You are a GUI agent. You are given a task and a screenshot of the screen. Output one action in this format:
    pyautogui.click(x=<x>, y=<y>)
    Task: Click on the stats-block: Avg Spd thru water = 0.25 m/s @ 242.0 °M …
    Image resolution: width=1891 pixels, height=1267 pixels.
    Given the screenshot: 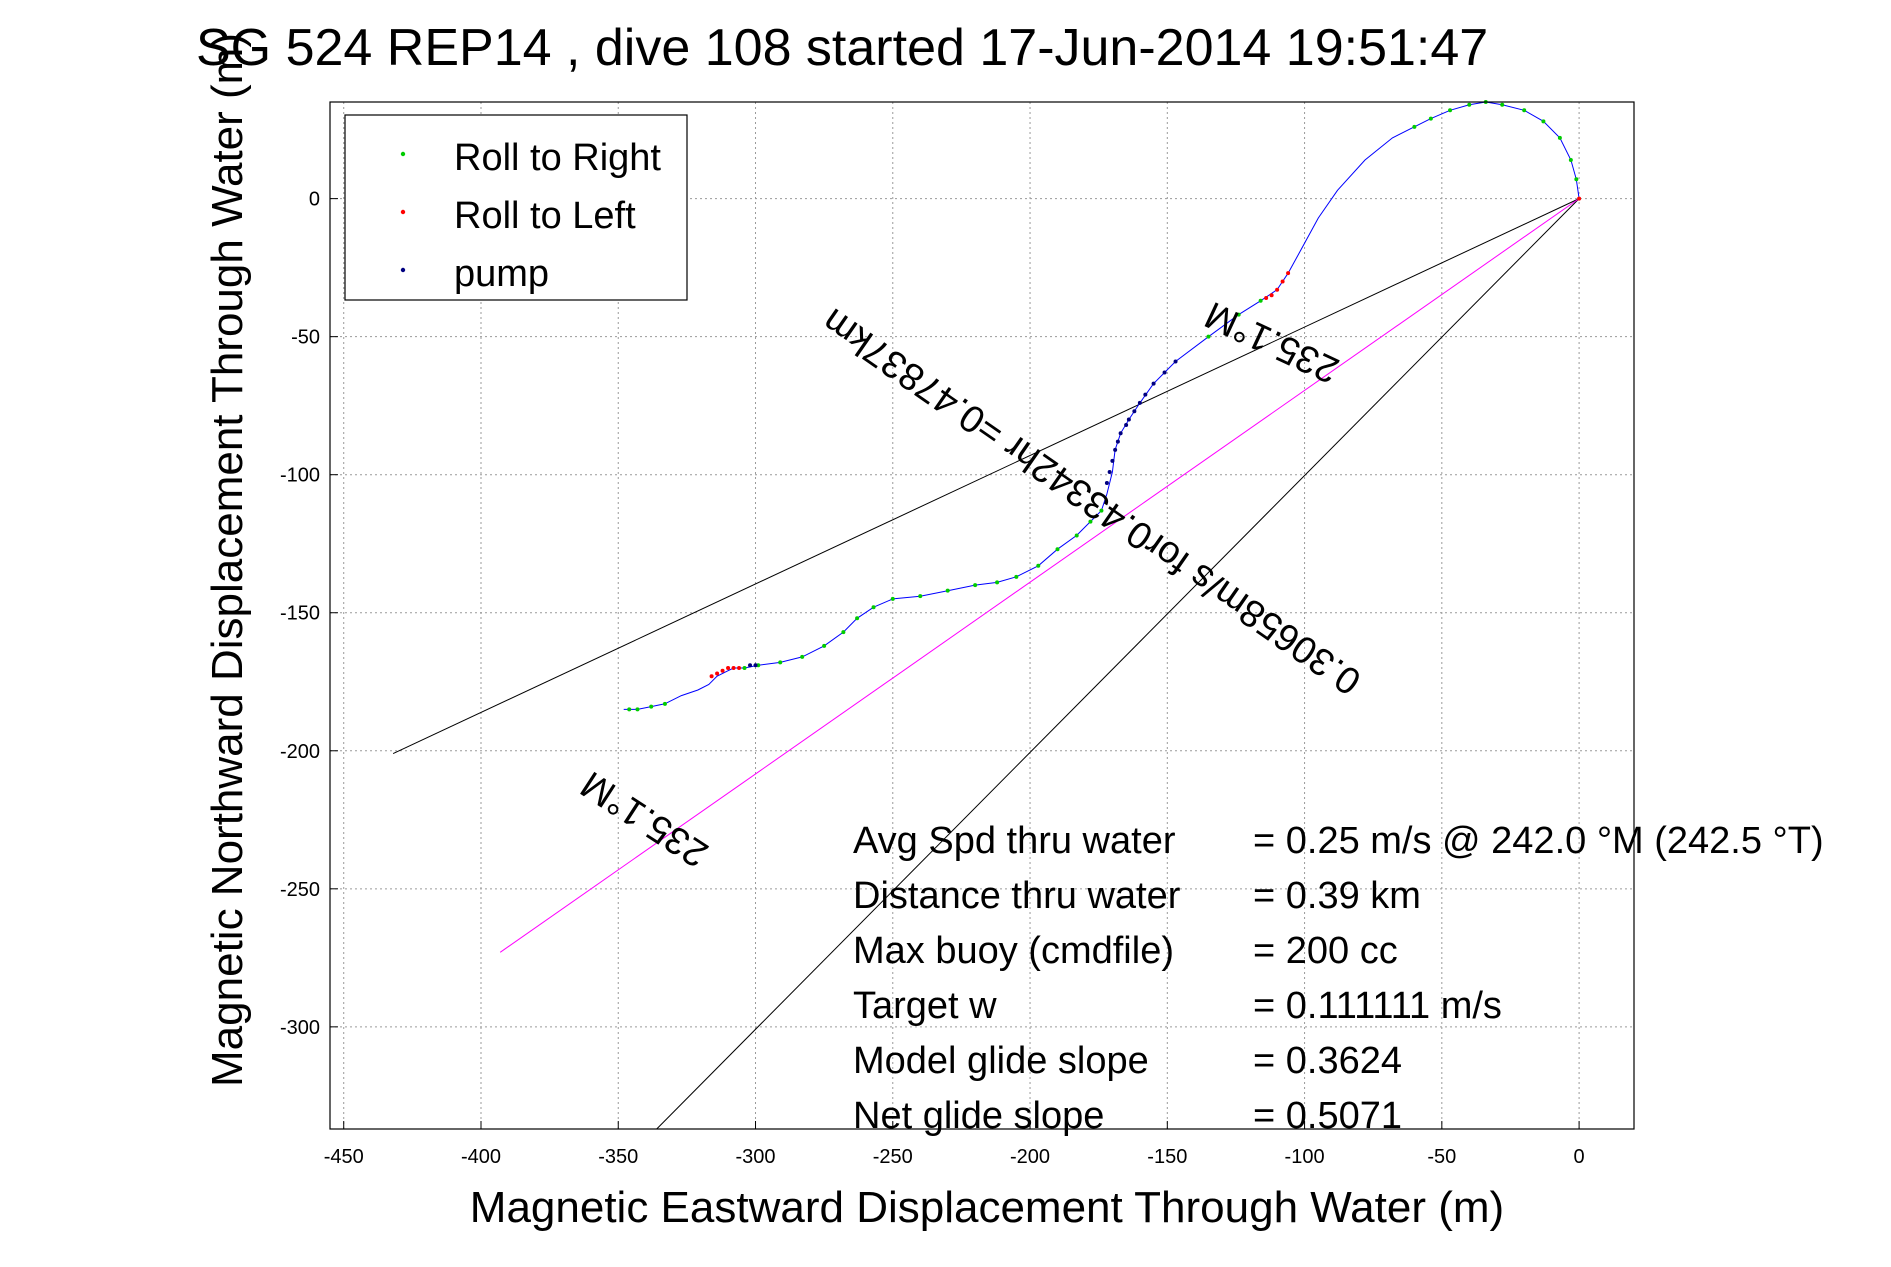 What is the action you would take?
    pyautogui.click(x=1338, y=978)
    